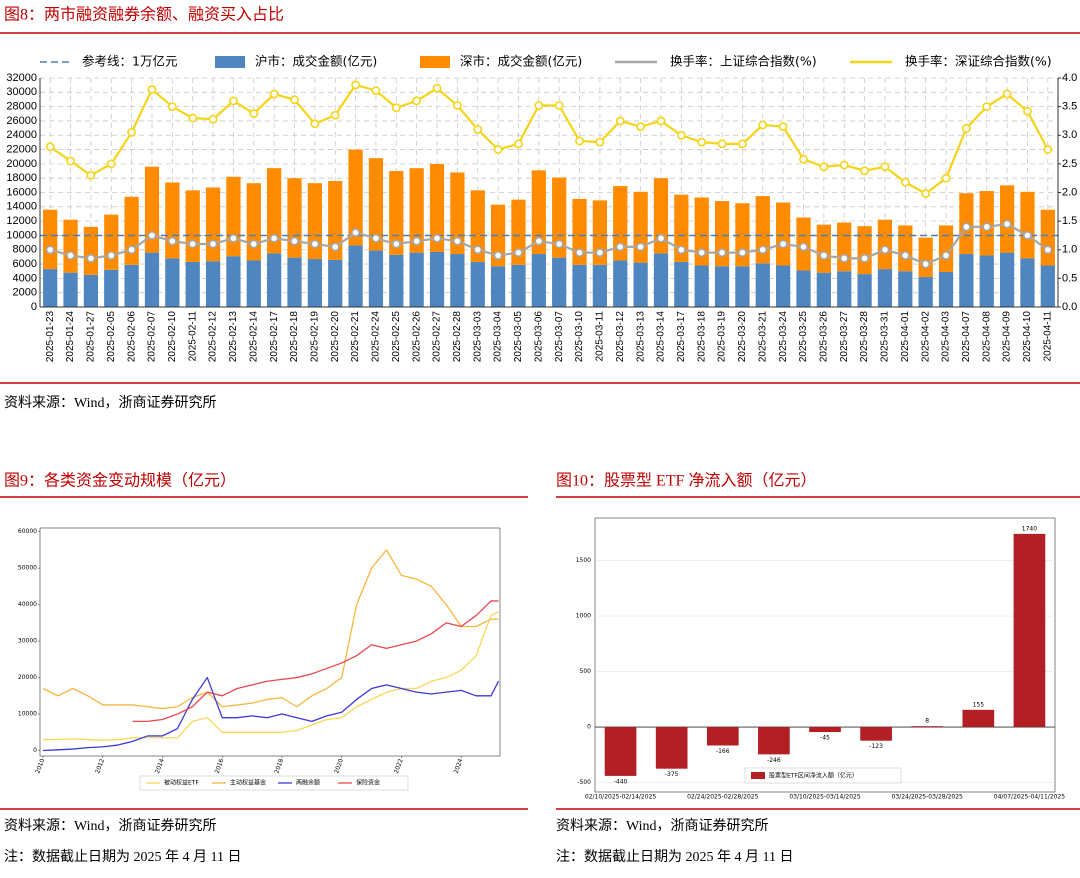 This screenshot has height=878, width=1080. Describe the element at coordinates (1069, 107) in the screenshot. I see `y2-tick-label: 3.5` at that location.